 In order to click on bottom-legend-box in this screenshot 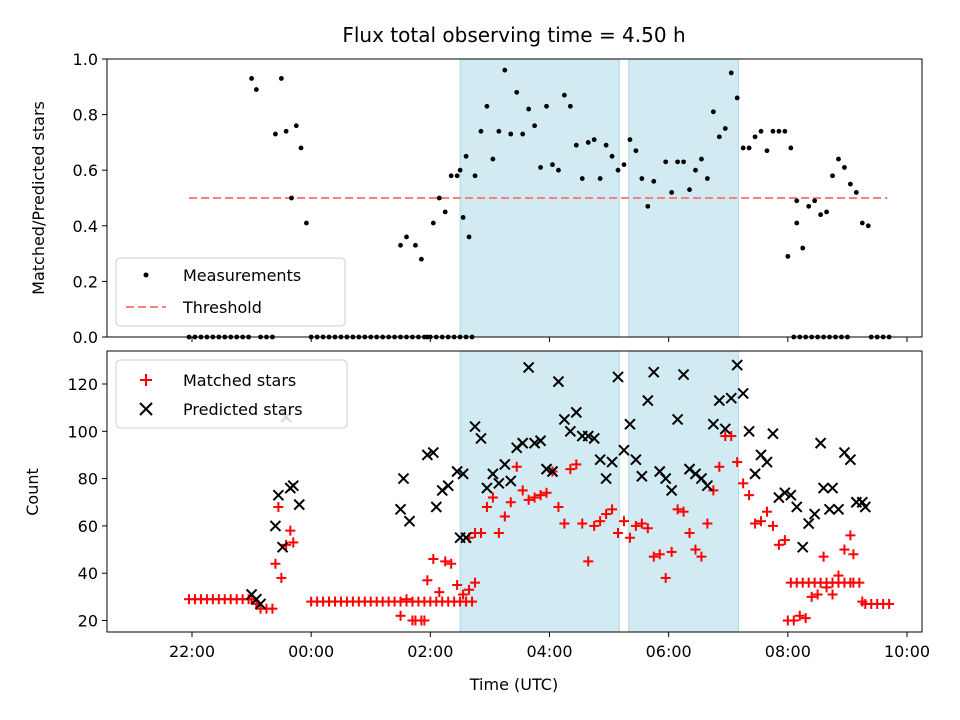, I will do `click(231, 394)`.